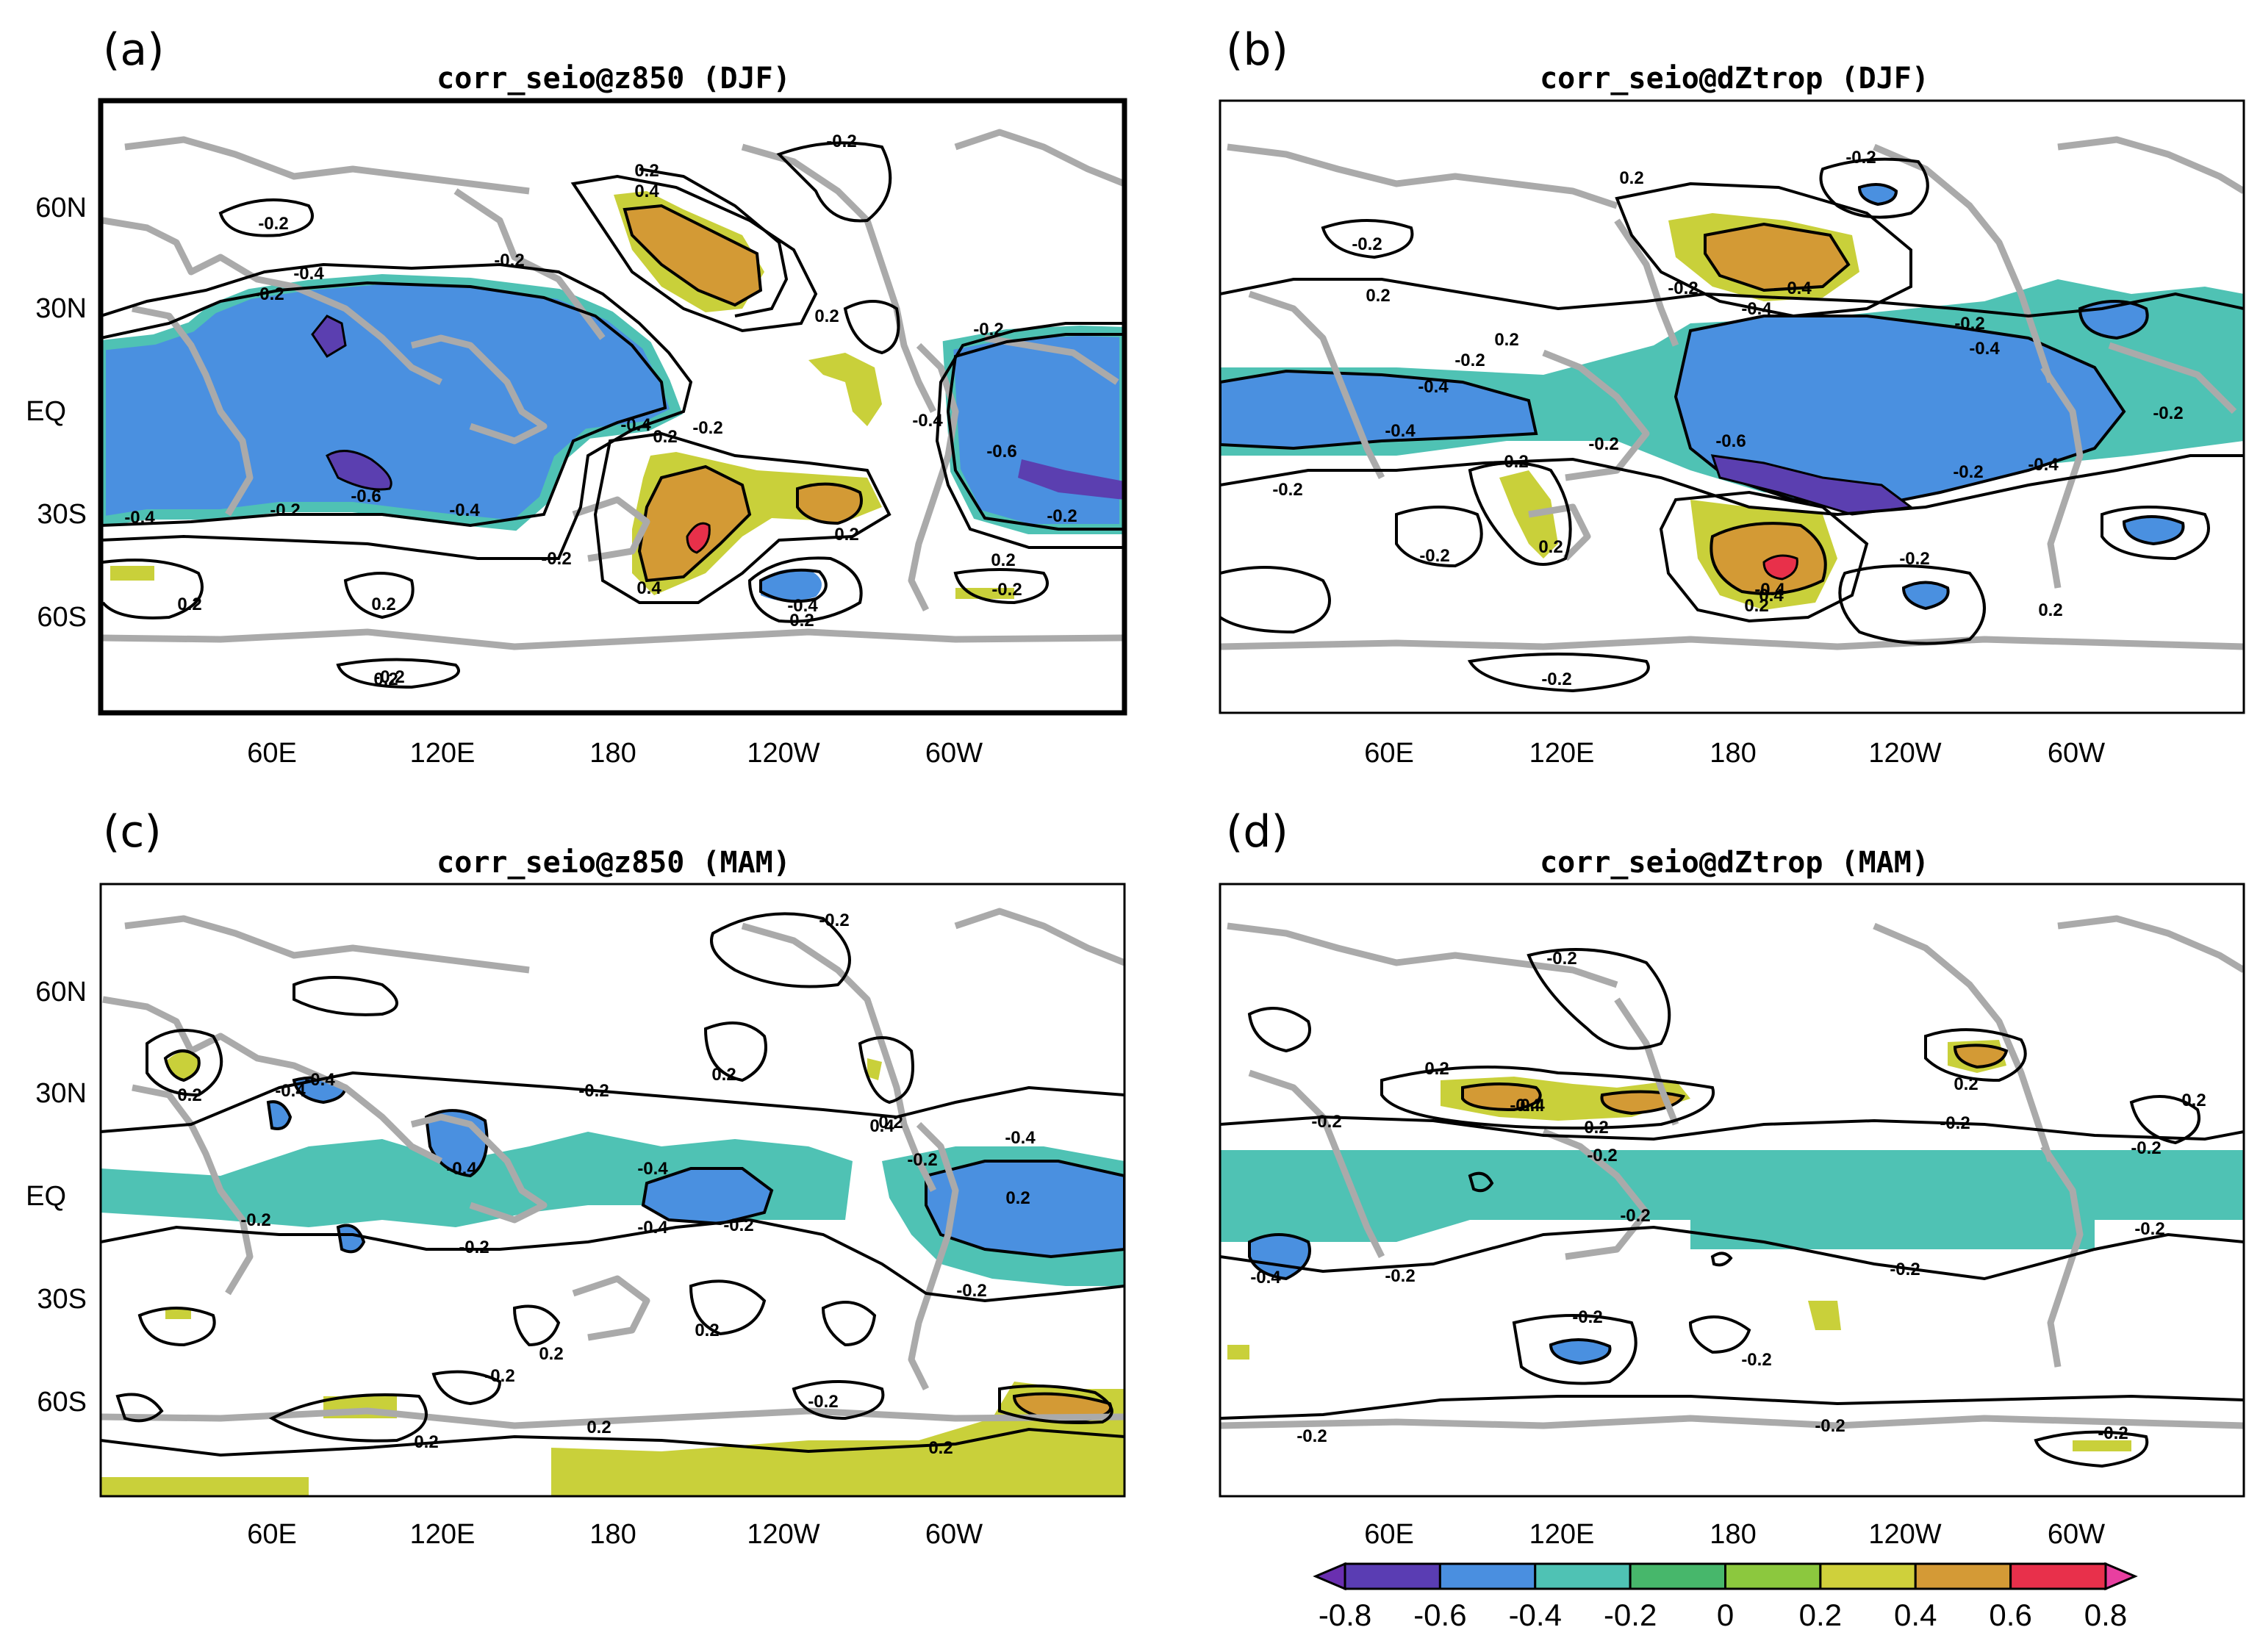  I want to click on contour-a-neg02-s4, so click(398, 673).